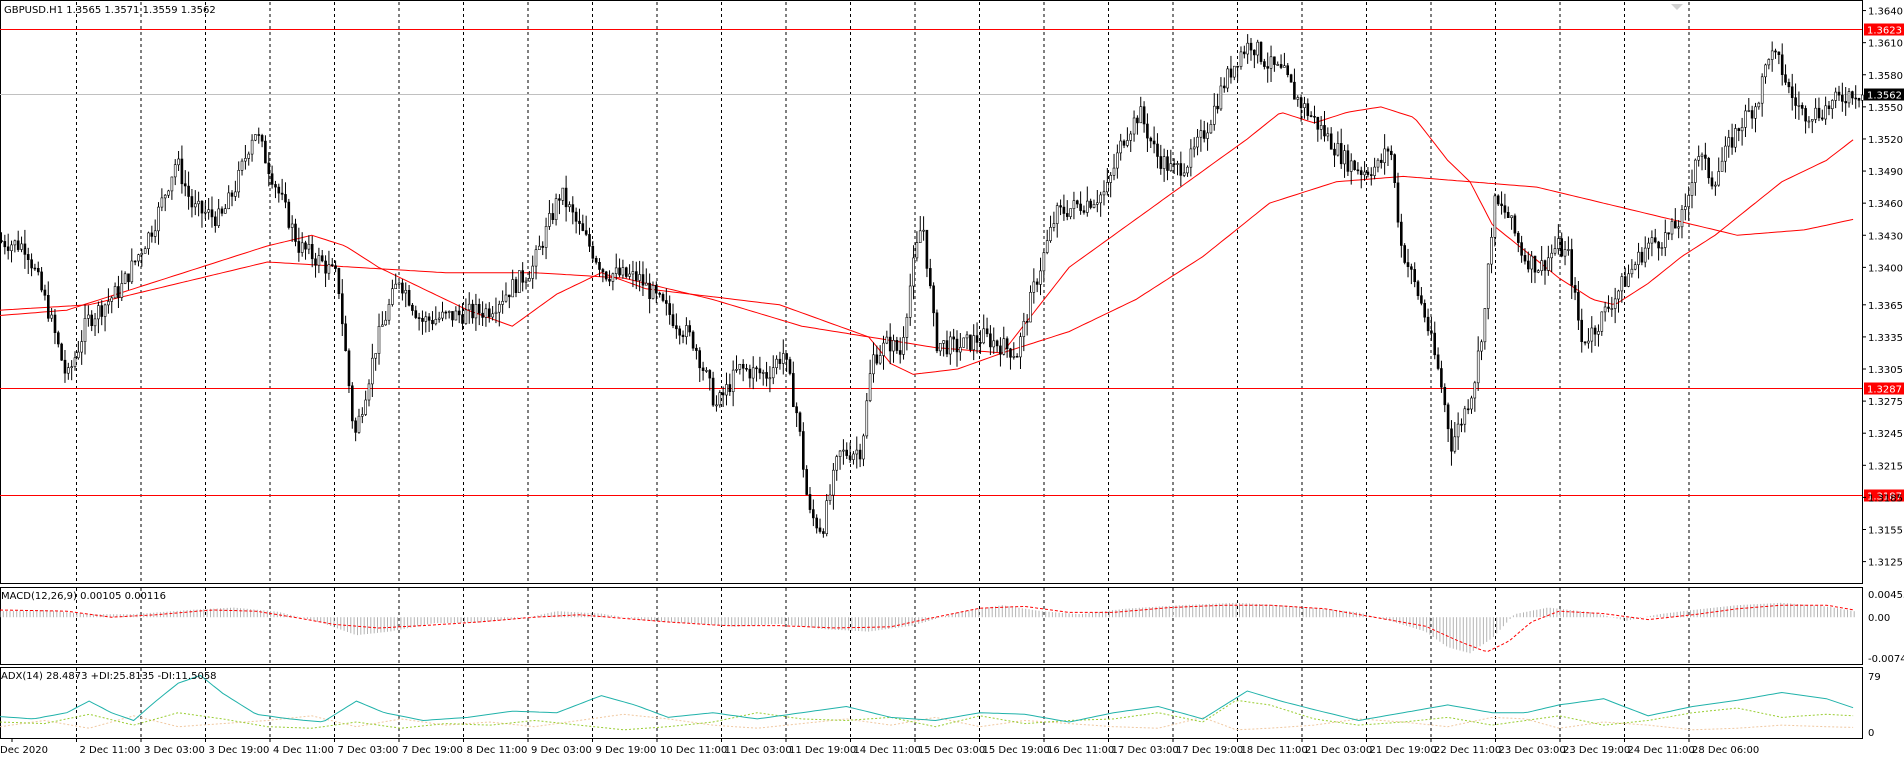  Describe the element at coordinates (626, 750) in the screenshot. I see `time-tick-label: 9 Dec 19:00` at that location.